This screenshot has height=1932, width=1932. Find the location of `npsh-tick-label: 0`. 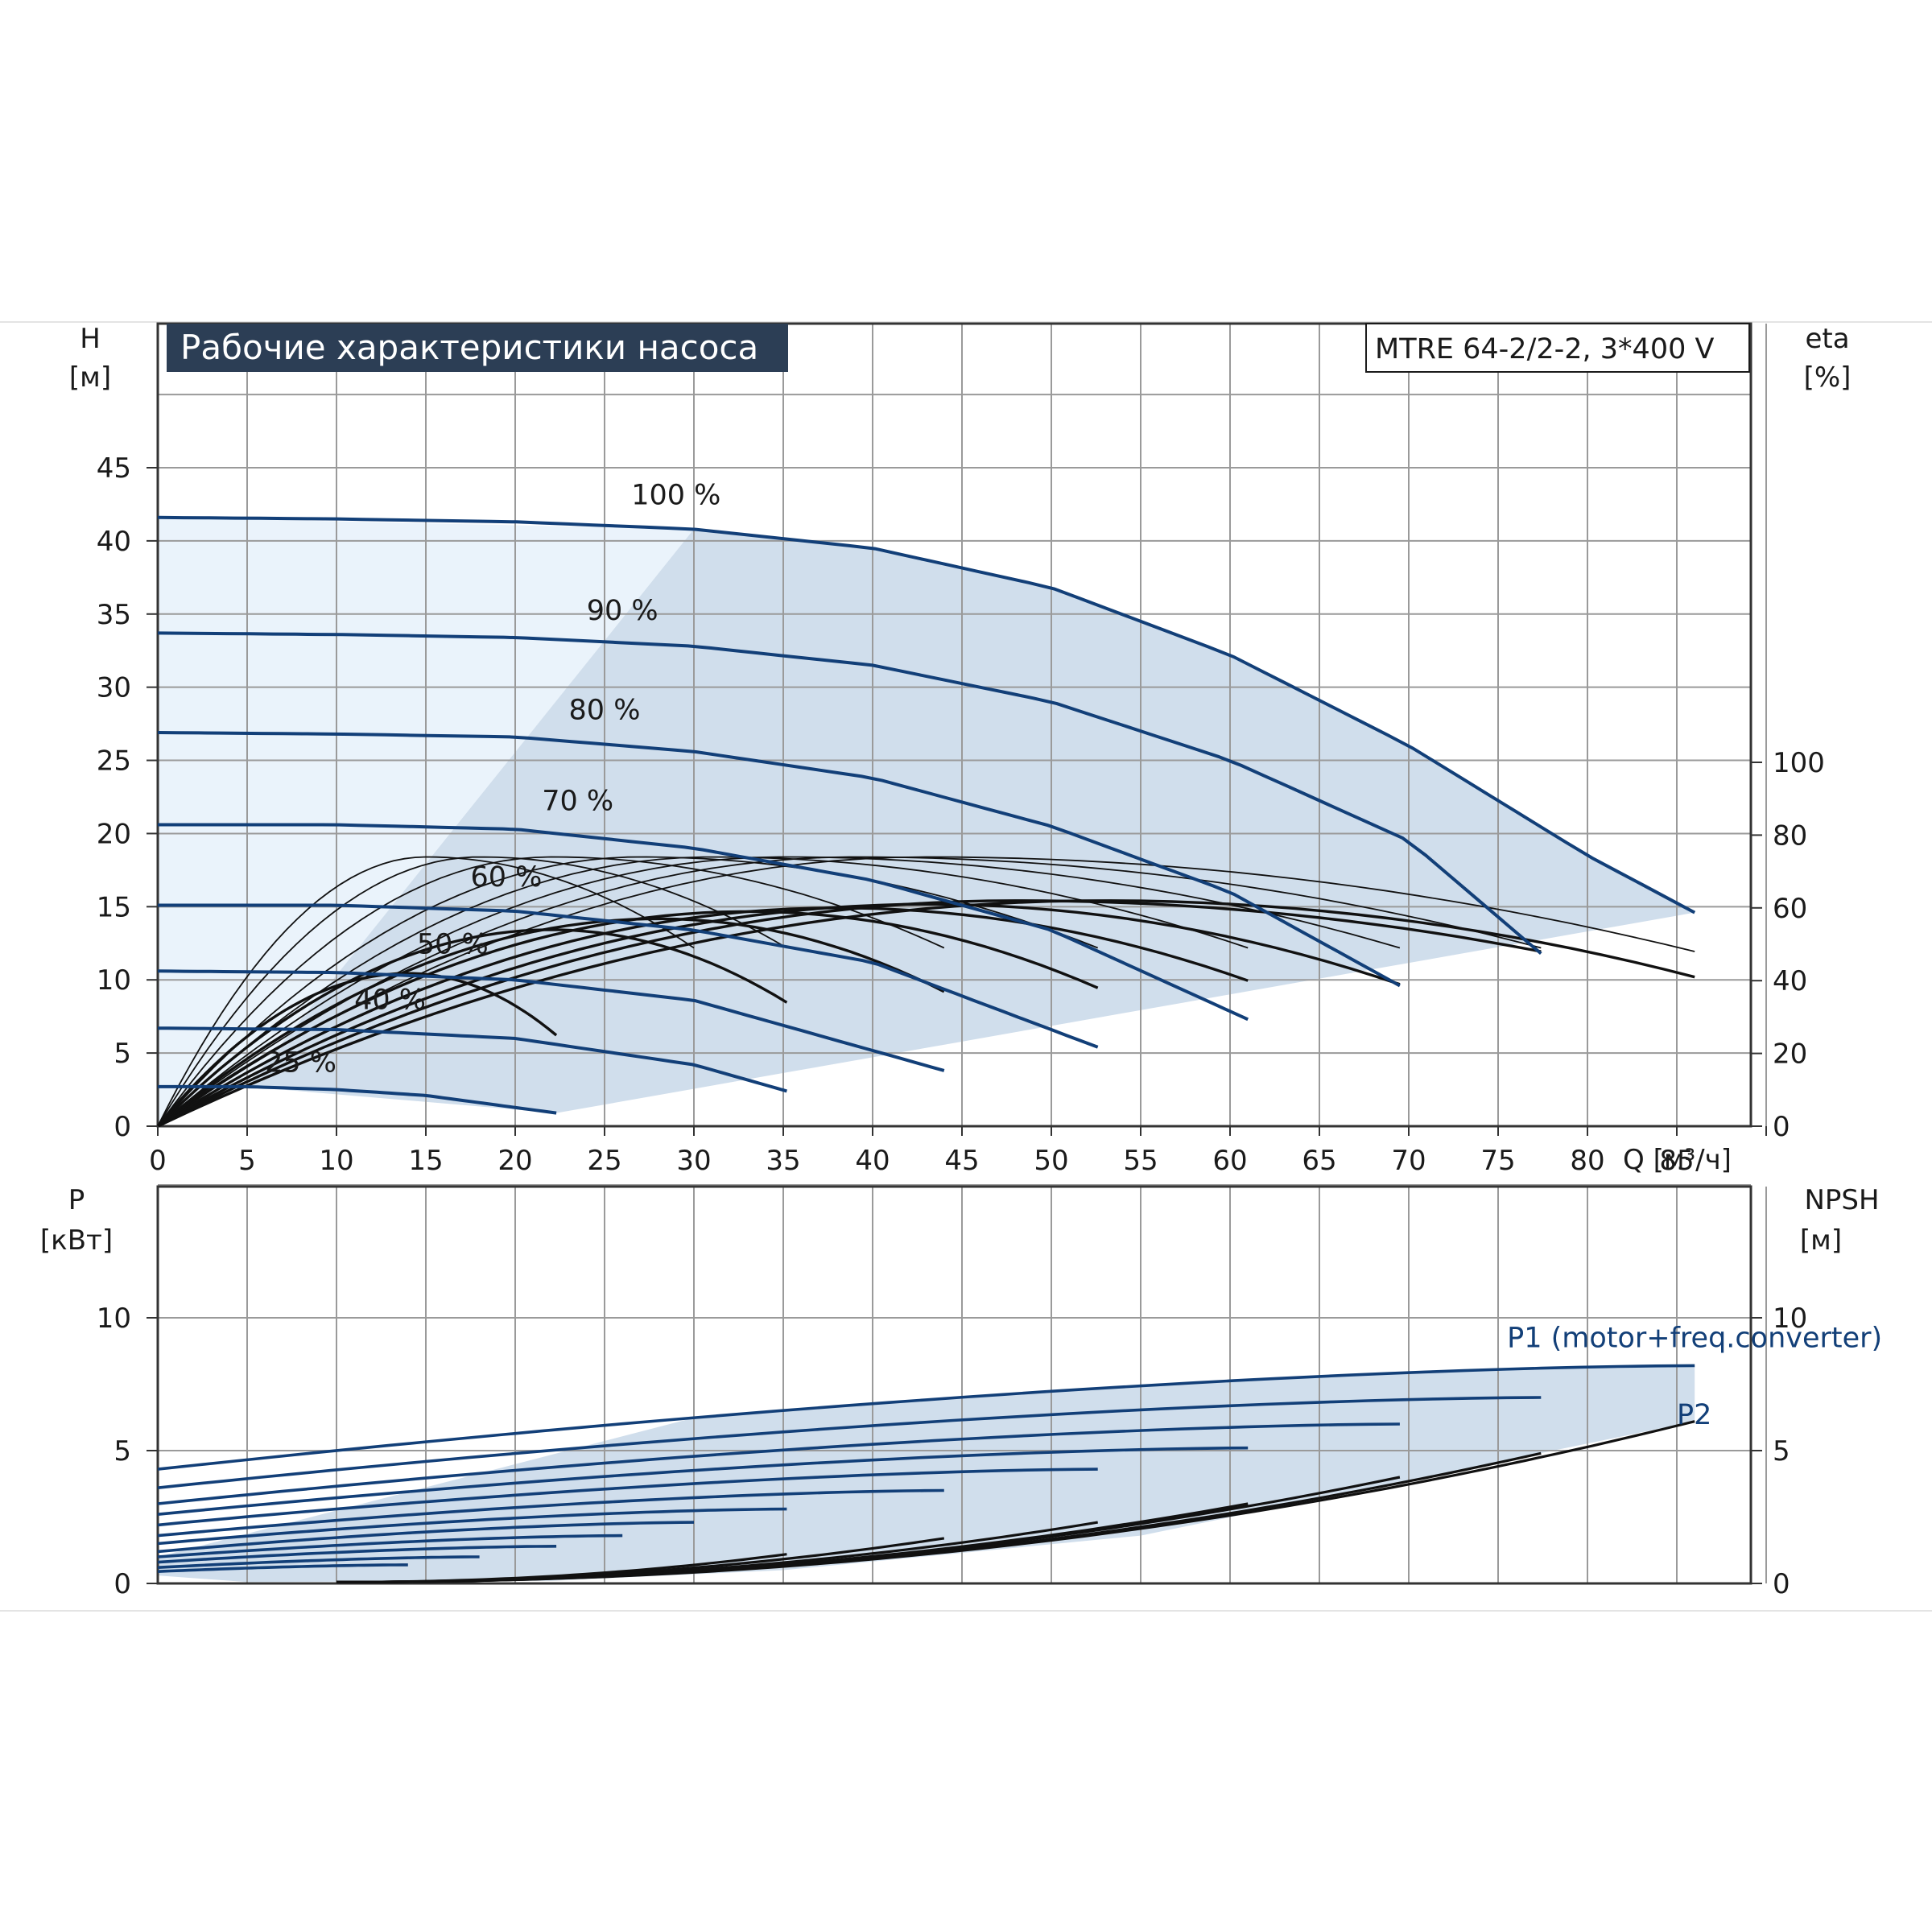

npsh-tick-label: 0 is located at coordinates (1781, 1584).